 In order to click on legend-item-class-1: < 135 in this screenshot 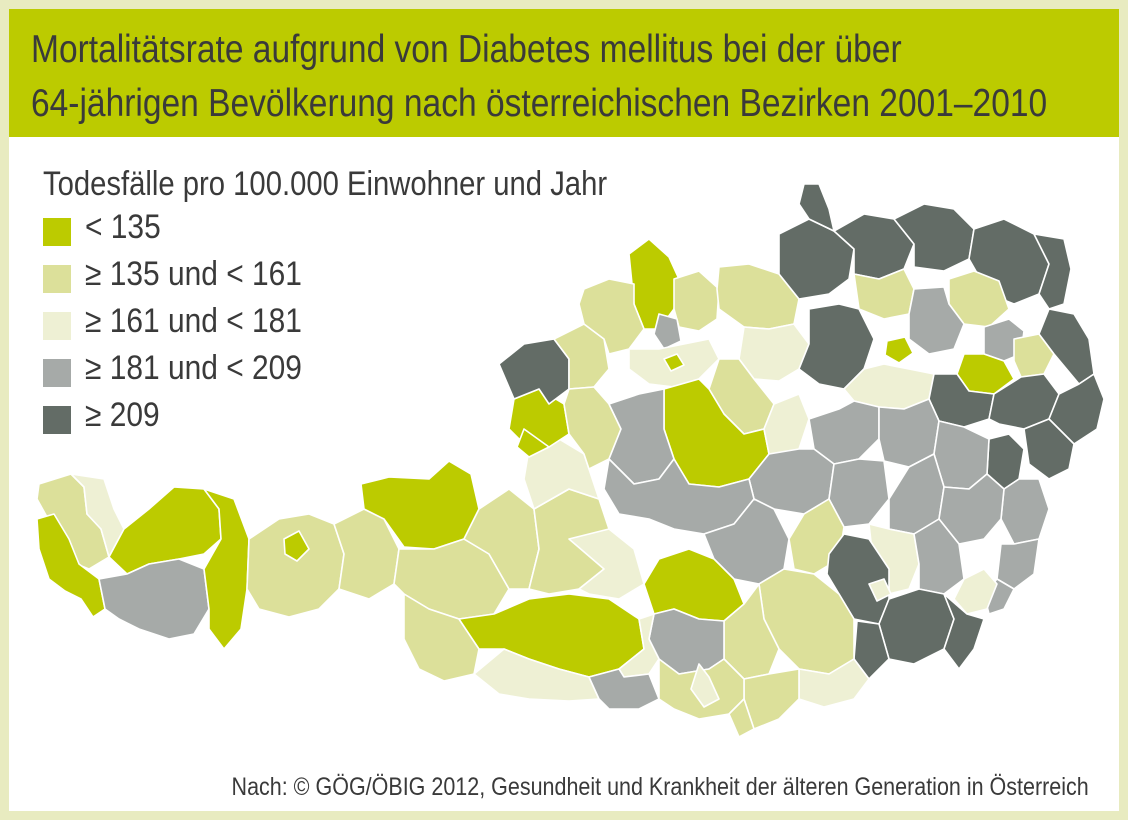, I will do `click(371, 231)`.